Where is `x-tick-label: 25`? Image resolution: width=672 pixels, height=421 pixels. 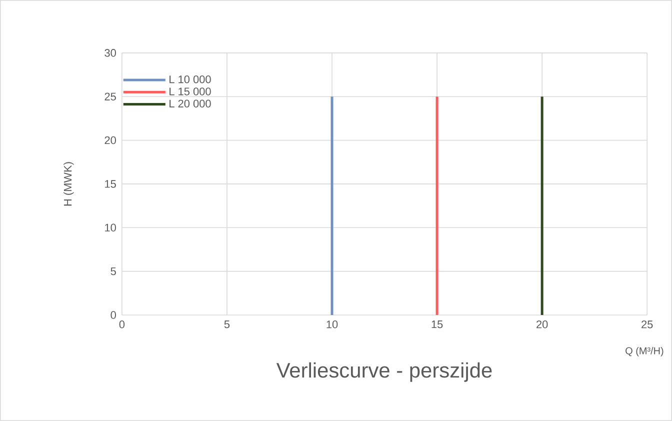 x-tick-label: 25 is located at coordinates (647, 324).